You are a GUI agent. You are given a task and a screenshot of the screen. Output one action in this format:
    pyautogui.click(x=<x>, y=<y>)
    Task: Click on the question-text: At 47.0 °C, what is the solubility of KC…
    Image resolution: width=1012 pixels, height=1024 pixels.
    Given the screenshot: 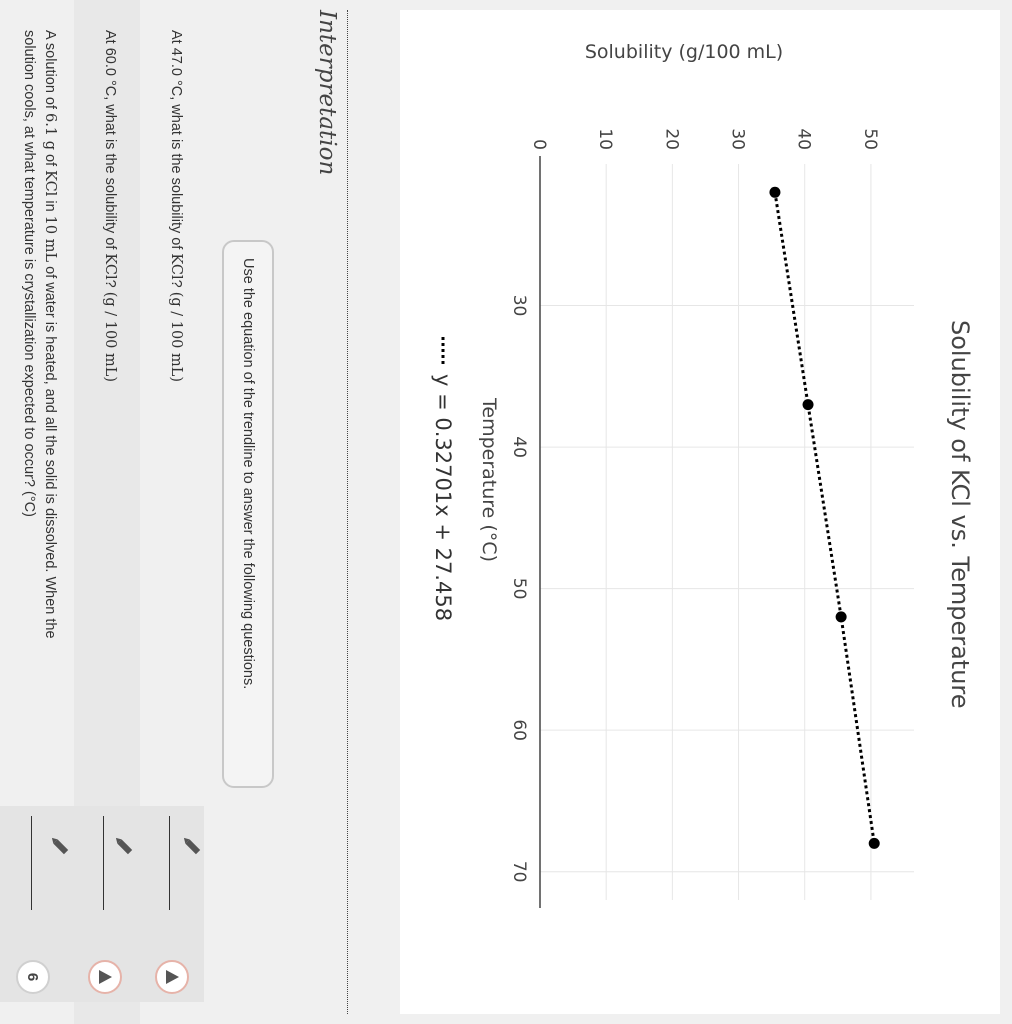 What is the action you would take?
    pyautogui.click(x=176, y=206)
    